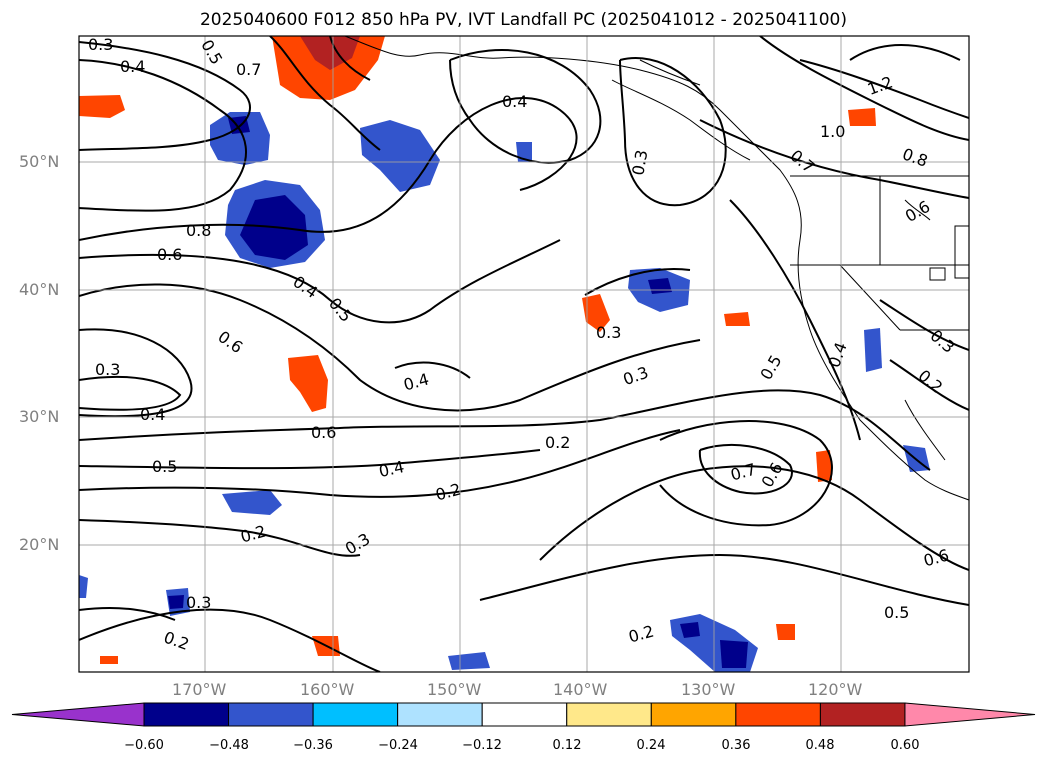 This screenshot has width=1047, height=765. What do you see at coordinates (820, 745) in the screenshot?
I see `colorbar-tick-label: 0.48` at bounding box center [820, 745].